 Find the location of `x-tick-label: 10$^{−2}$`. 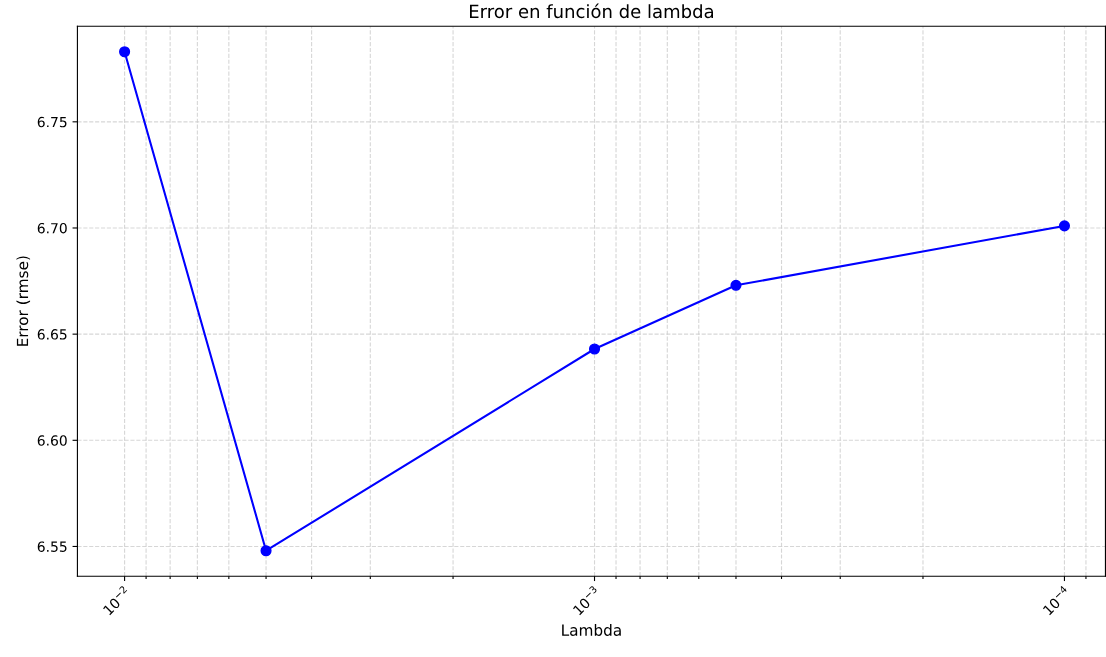

x-tick-label: 10$^{−2}$ is located at coordinates (116, 600).